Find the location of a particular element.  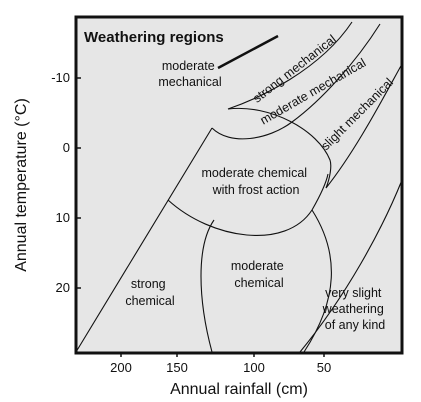

region-moderate-mechanical-line1: moderate is located at coordinates (188, 66).